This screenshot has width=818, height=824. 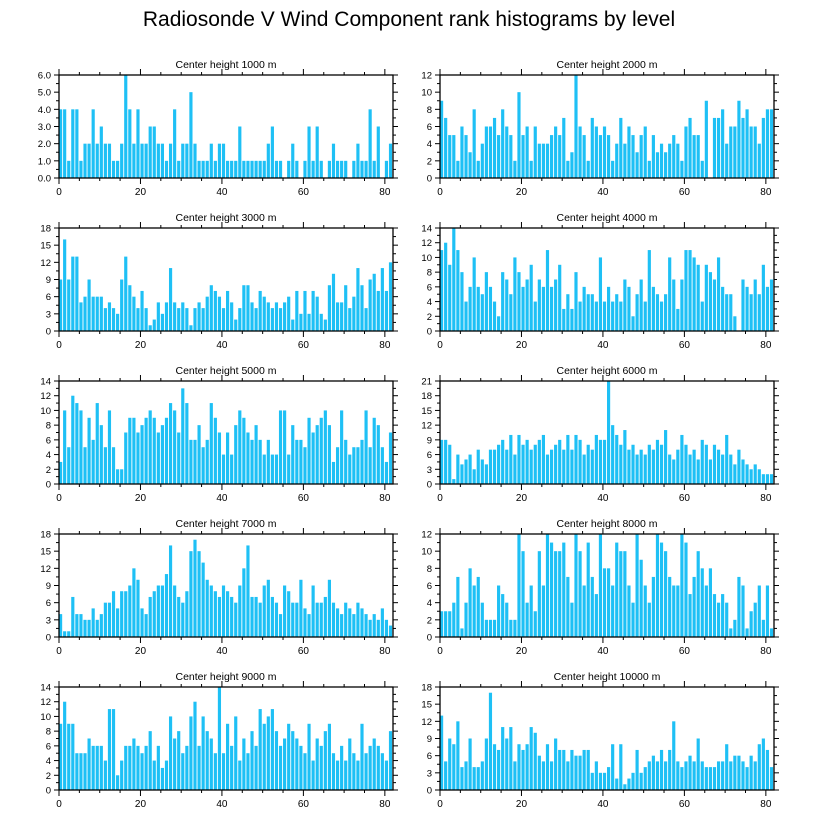 I want to click on y-tick-label: 8, so click(x=48, y=732).